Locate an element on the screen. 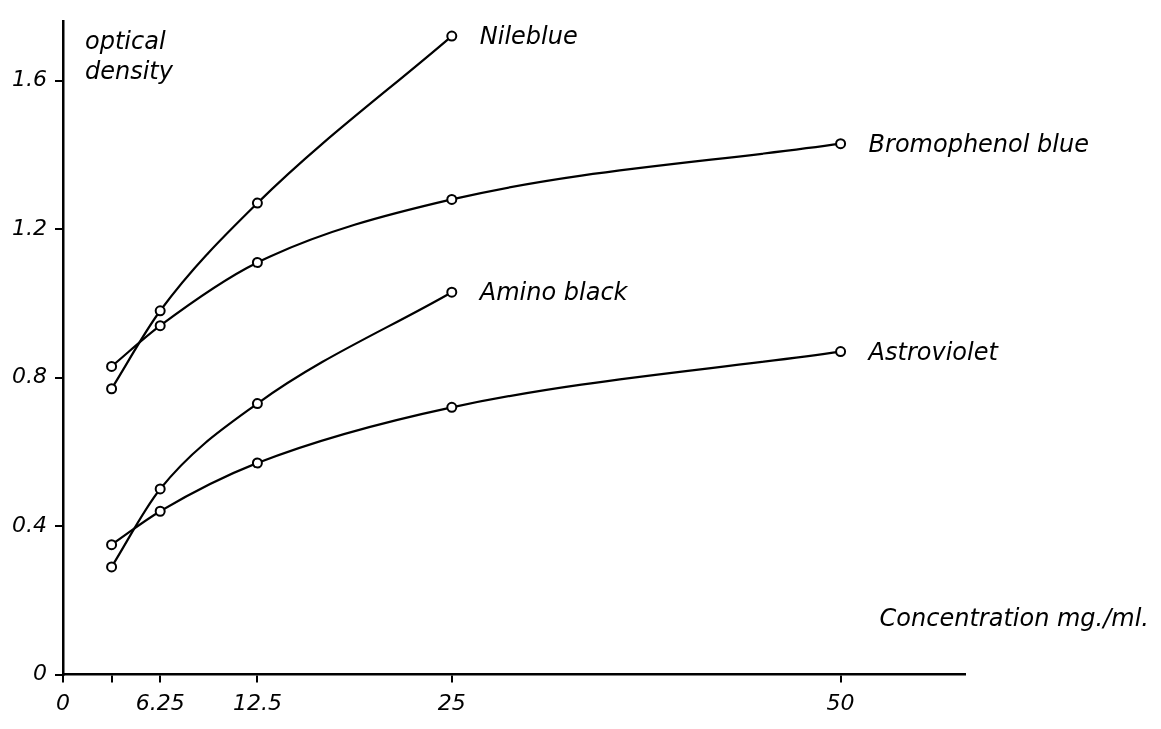  series-label: Astroviolet is located at coordinates (933, 351).